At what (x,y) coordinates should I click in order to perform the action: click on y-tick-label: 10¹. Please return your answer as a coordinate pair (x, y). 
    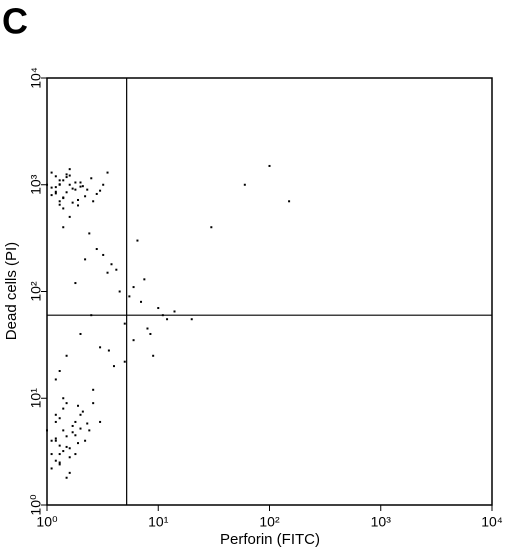
    Looking at the image, I should click on (36, 398).